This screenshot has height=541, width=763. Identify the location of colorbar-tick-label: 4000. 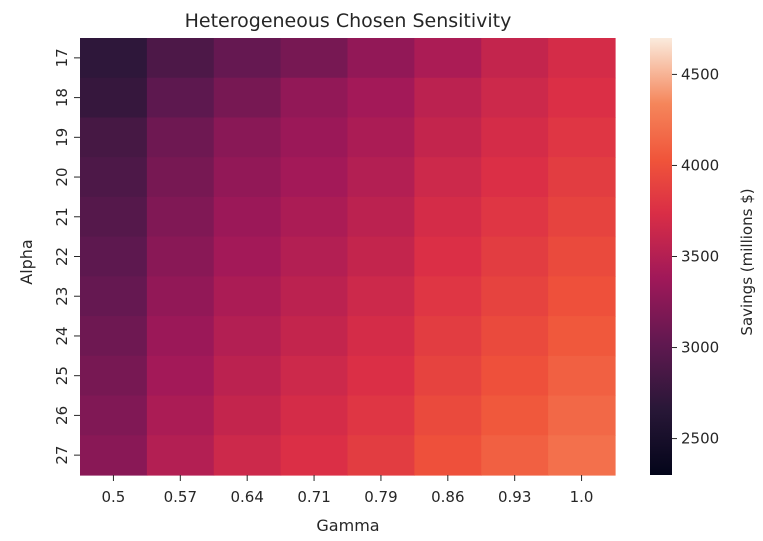
(700, 165).